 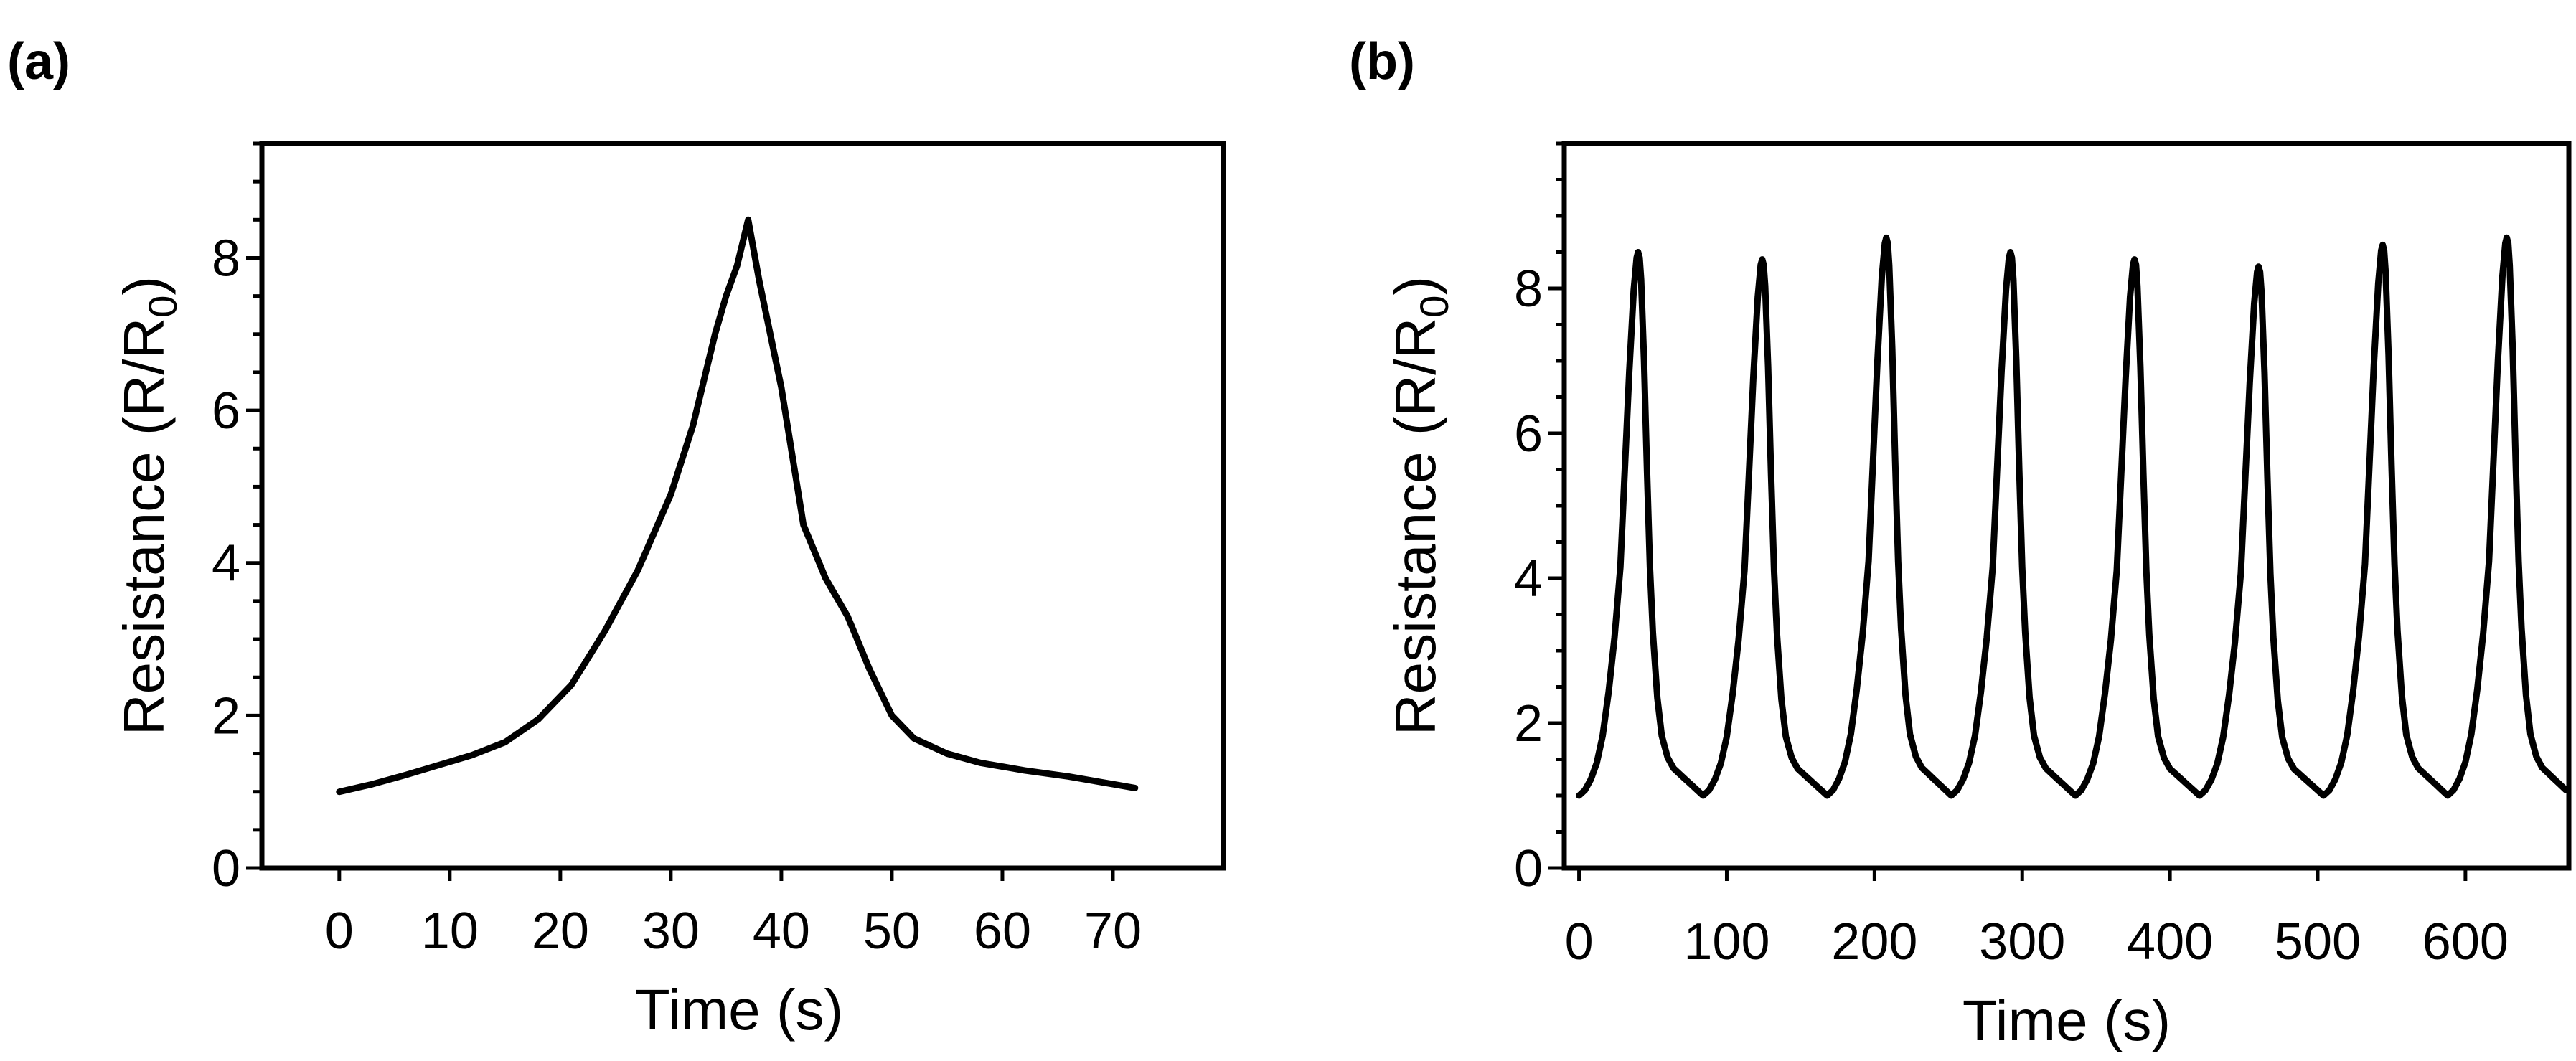 What do you see at coordinates (560, 931) in the screenshot?
I see `x-tick-label: 20` at bounding box center [560, 931].